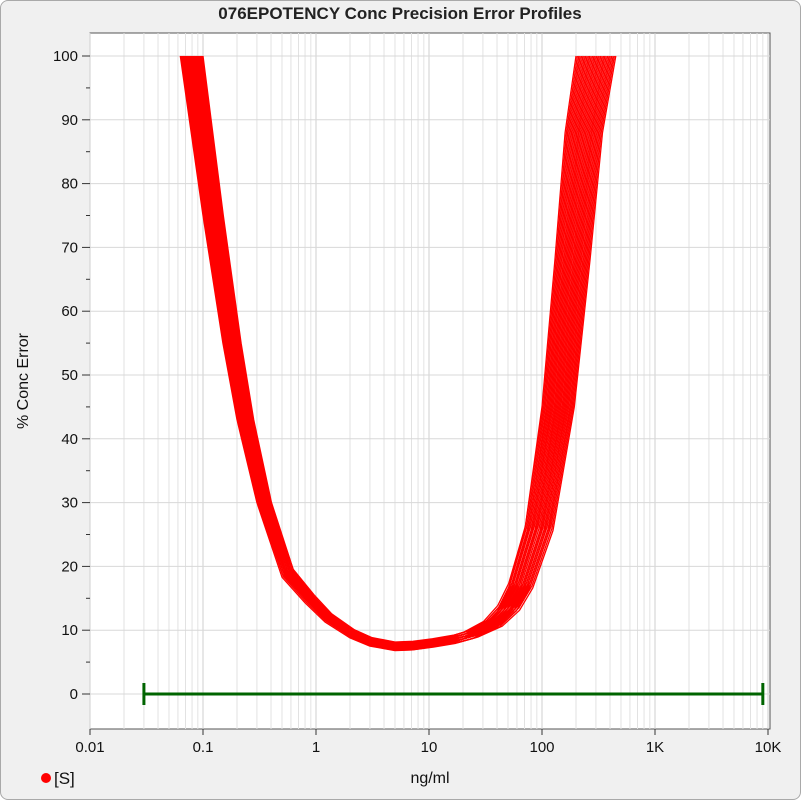 The width and height of the screenshot is (801, 800). What do you see at coordinates (655, 747) in the screenshot?
I see `x-tick-label: 1K` at bounding box center [655, 747].